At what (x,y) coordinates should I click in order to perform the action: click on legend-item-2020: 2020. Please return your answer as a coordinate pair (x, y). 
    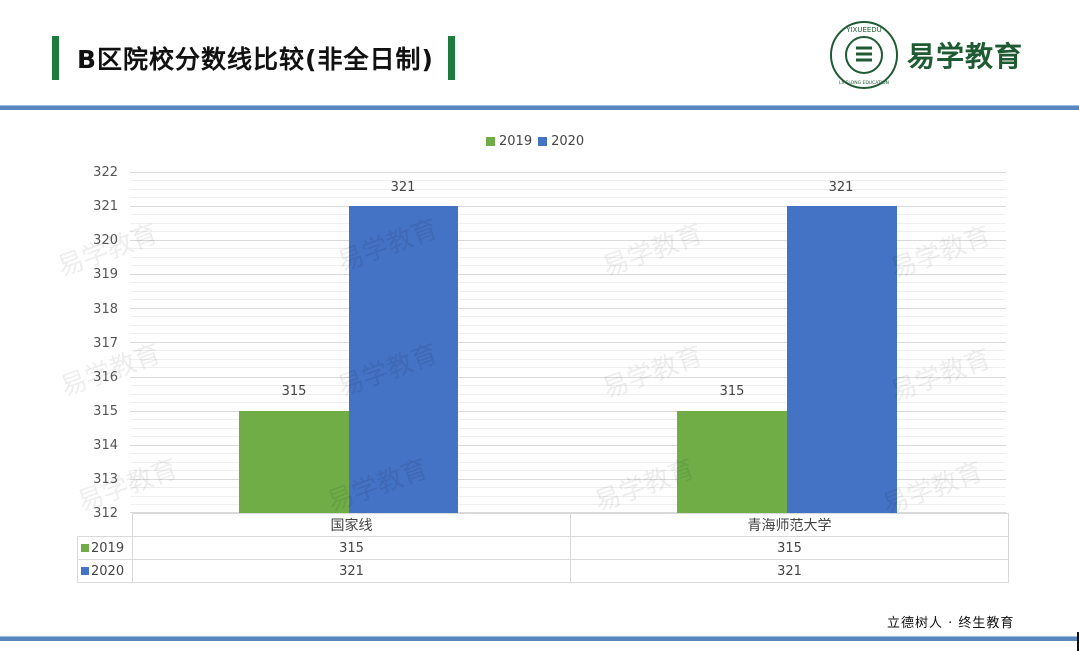
    Looking at the image, I should click on (561, 141).